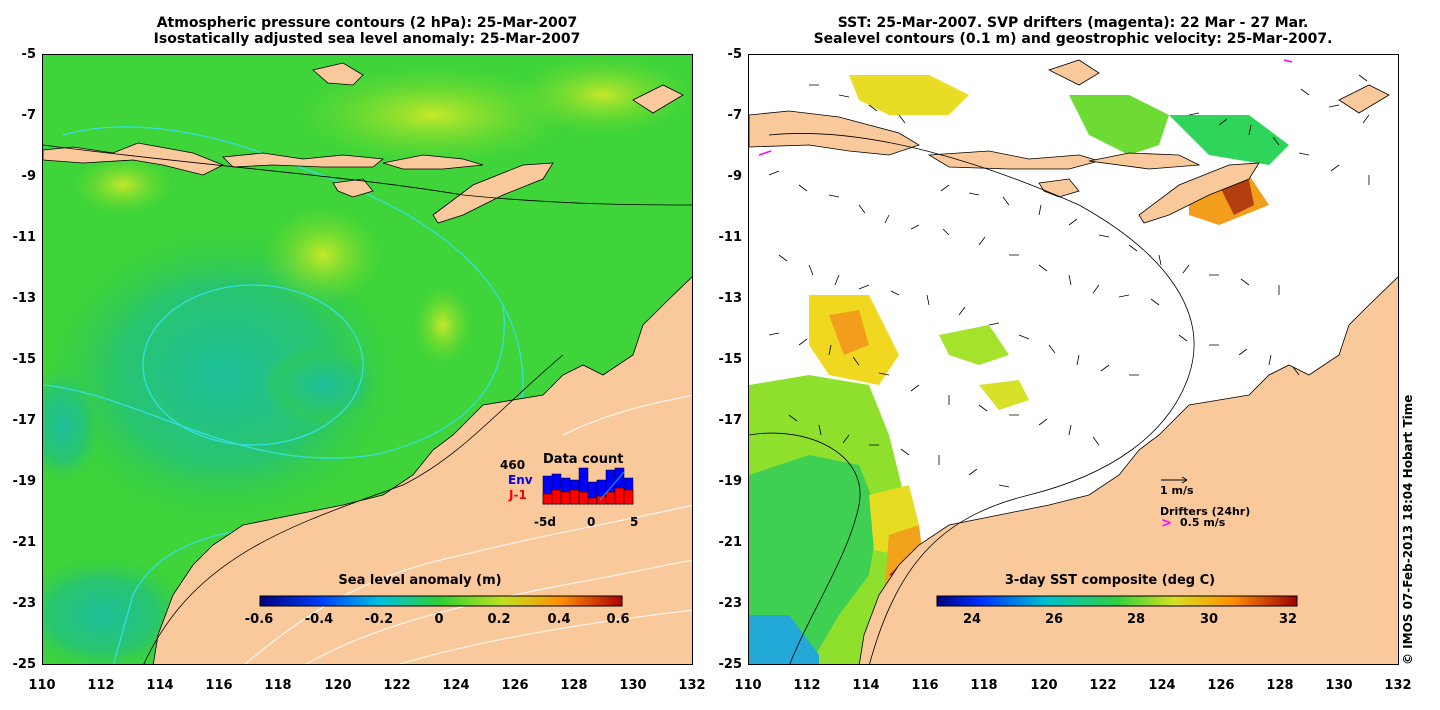  I want to click on right-xtick: 130, so click(1339, 685).